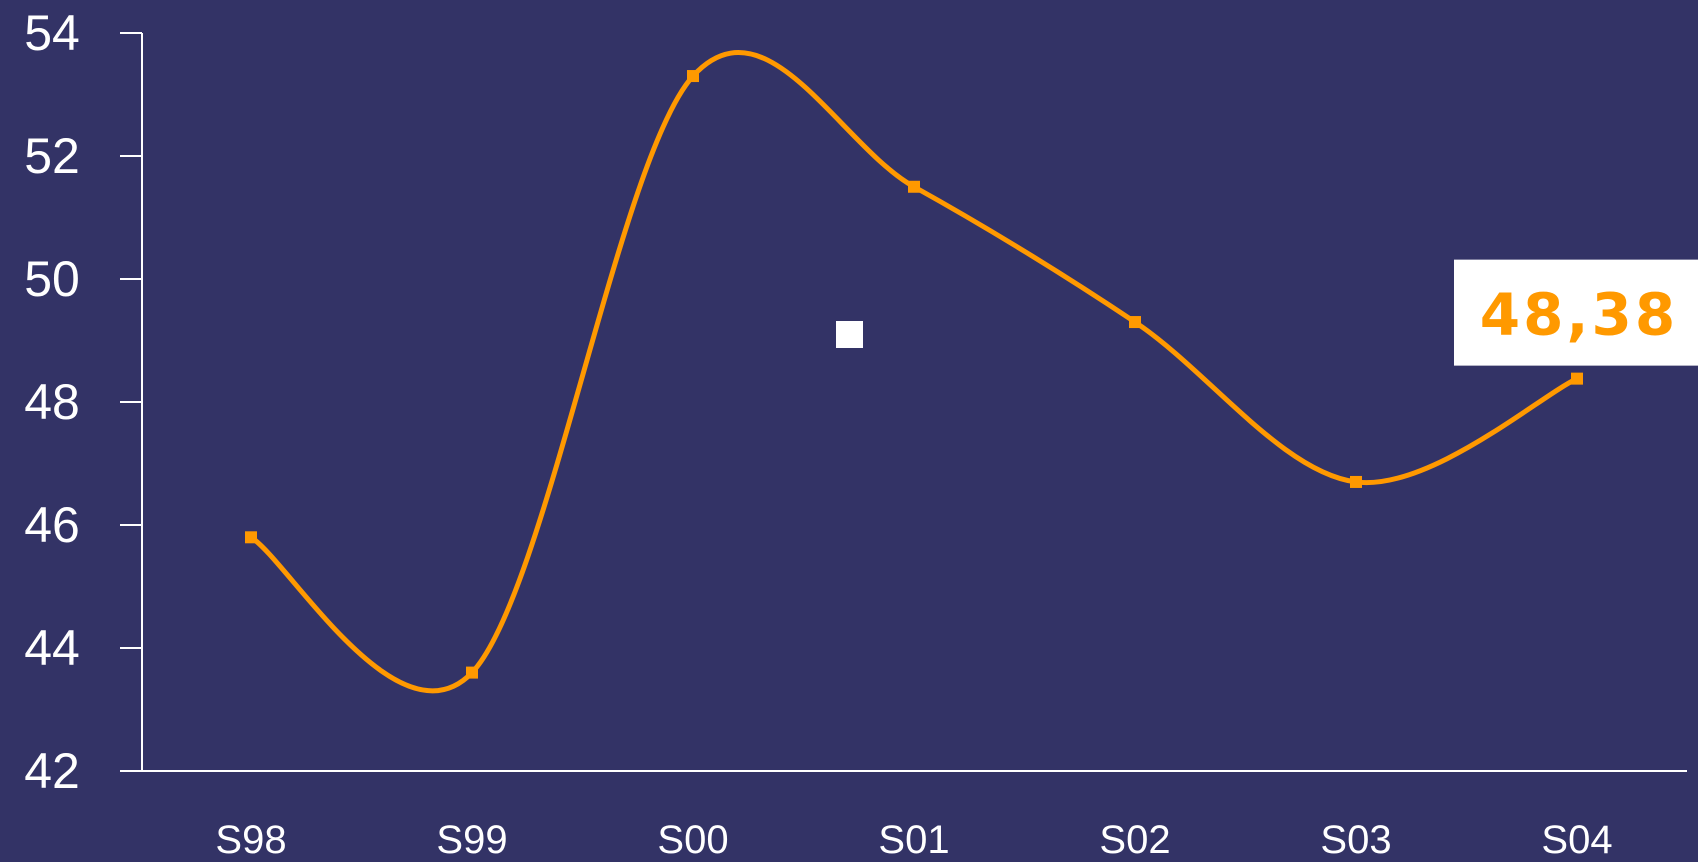  Describe the element at coordinates (471, 840) in the screenshot. I see `x-tick-label: S99` at that location.